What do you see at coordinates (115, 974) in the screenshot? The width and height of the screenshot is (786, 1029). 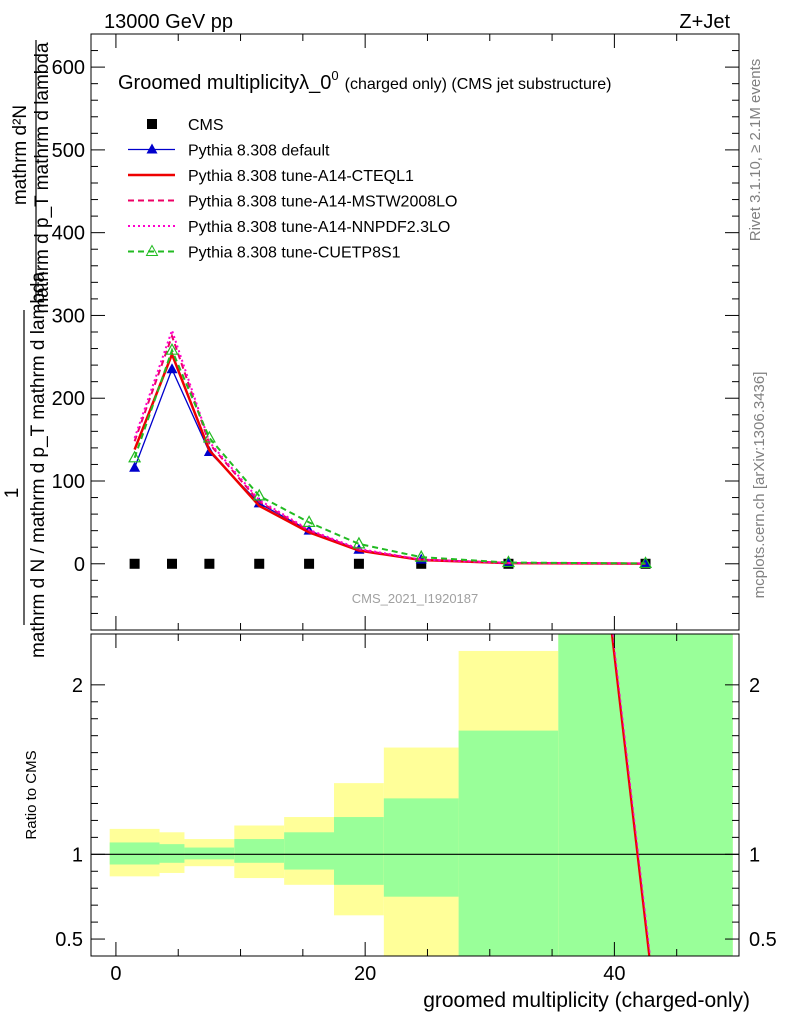 I see `x-tick-label: 0` at bounding box center [115, 974].